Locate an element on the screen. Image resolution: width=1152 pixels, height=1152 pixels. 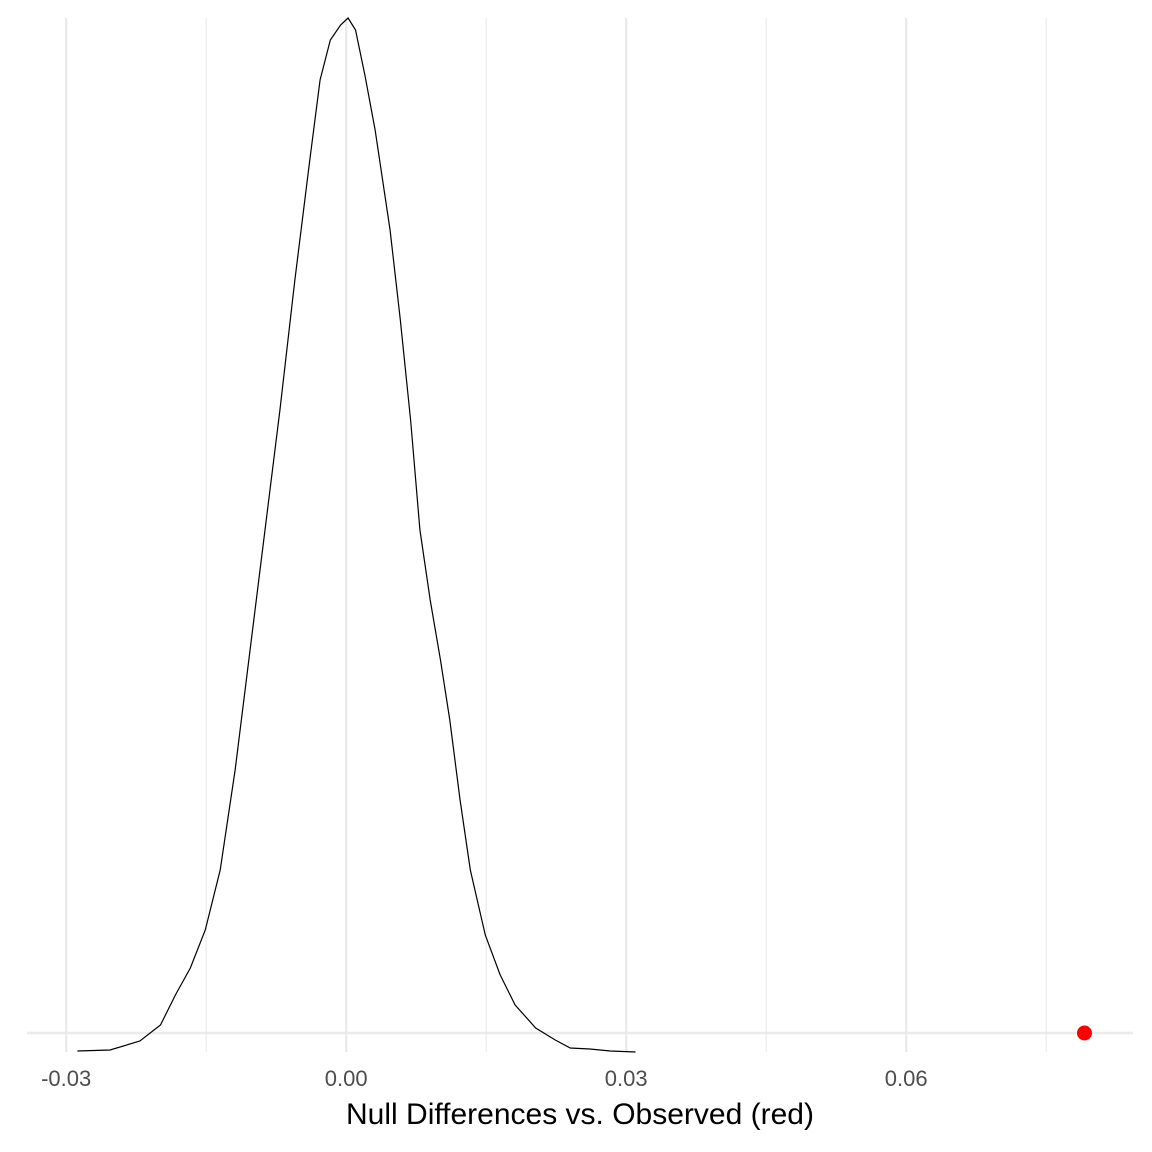
x-tick-label: 0.00 is located at coordinates (346, 1078).